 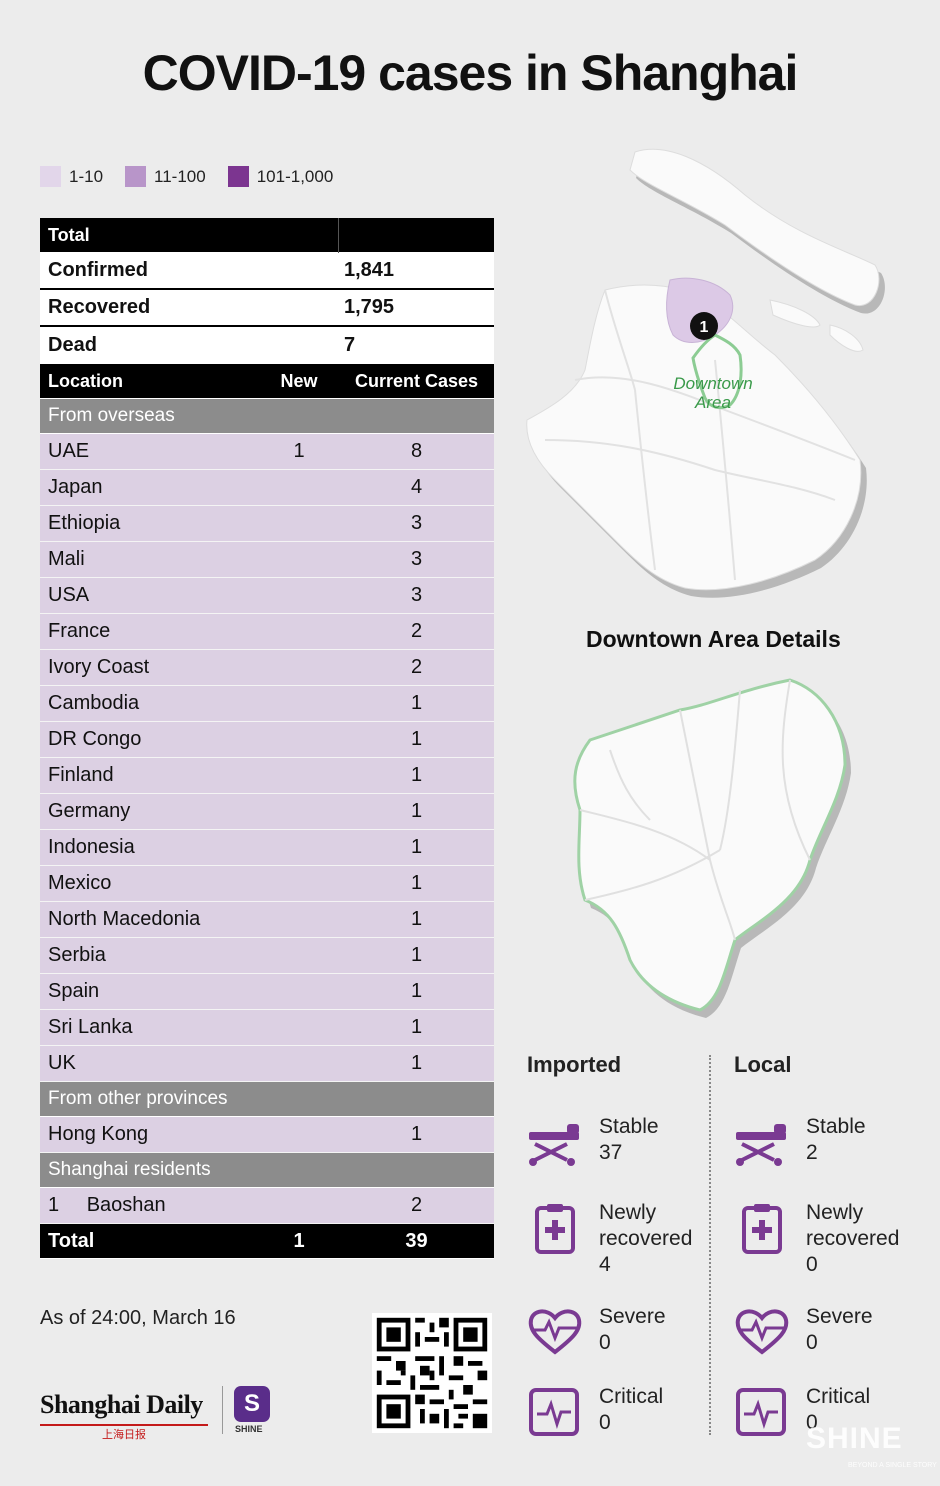 I want to click on column-header: Location New Current Cases, so click(x=267, y=381).